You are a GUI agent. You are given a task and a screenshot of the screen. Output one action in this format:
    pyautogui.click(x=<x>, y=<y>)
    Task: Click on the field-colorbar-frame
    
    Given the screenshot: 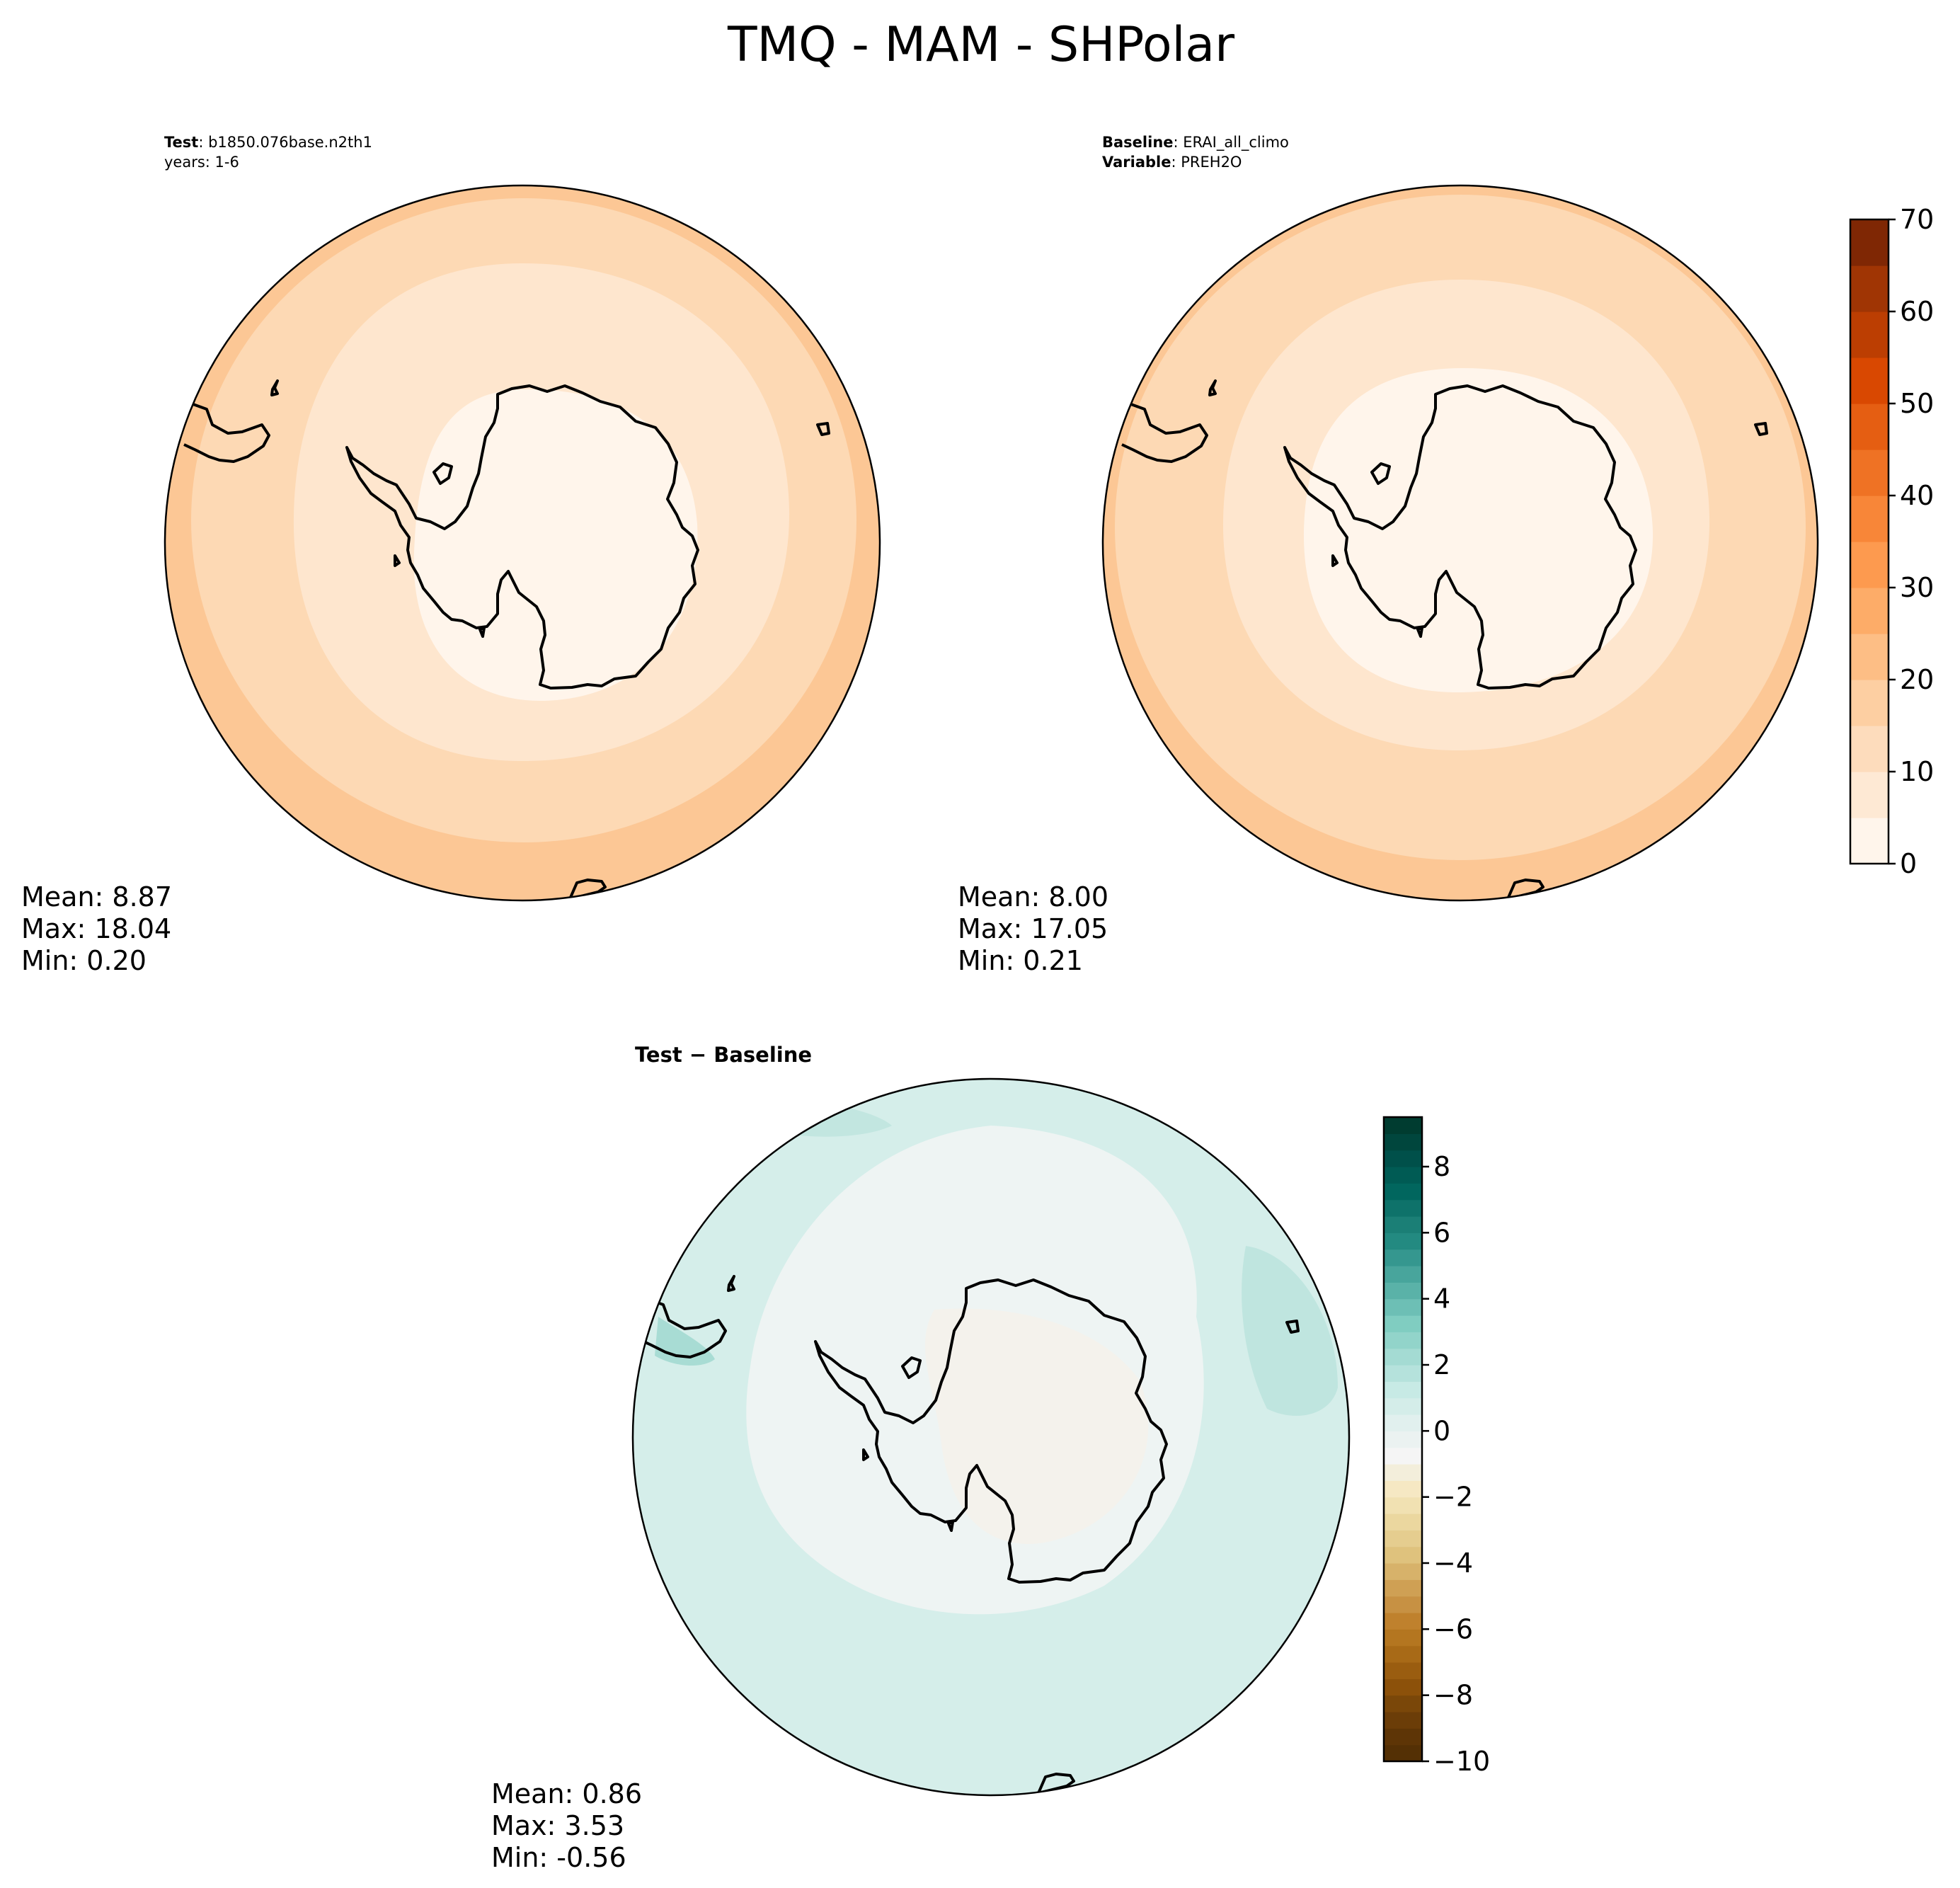 What is the action you would take?
    pyautogui.click(x=1869, y=541)
    